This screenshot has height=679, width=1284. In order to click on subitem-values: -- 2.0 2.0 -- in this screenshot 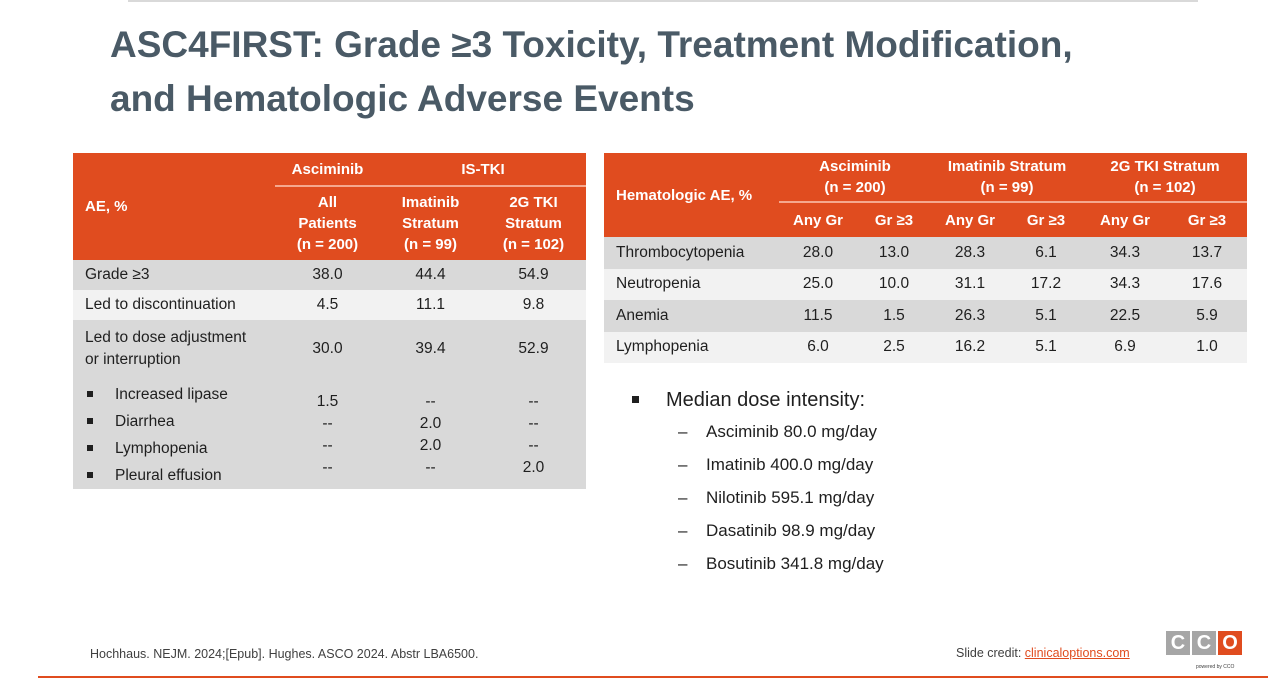, I will do `click(430, 433)`.